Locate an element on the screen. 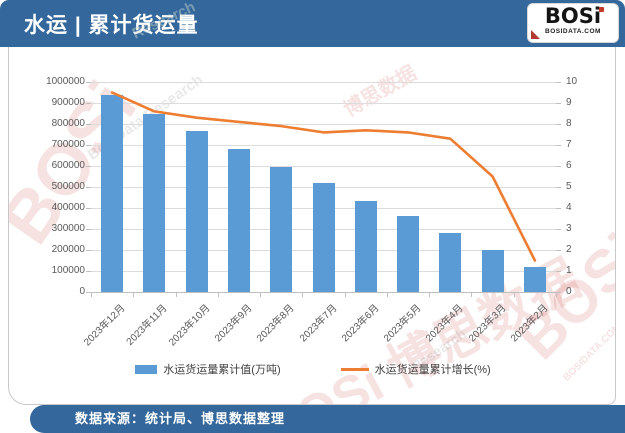 This screenshot has width=625, height=433. data-source: 数据来源：统计局、博思数据整理 is located at coordinates (180, 418).